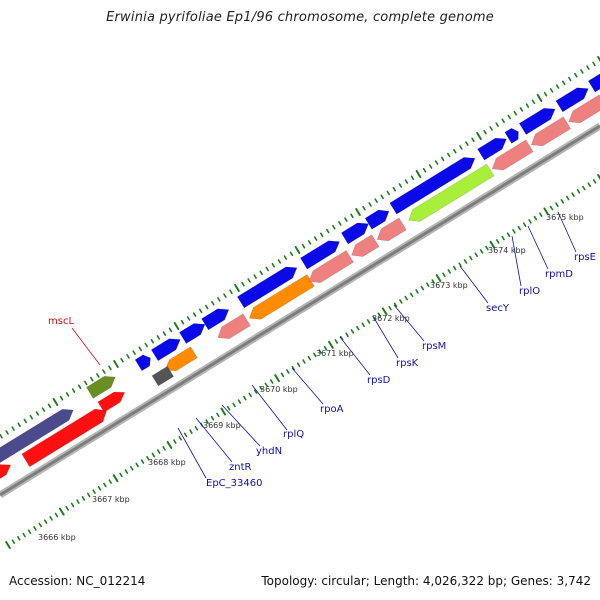 This screenshot has height=600, width=600. I want to click on feature-reverse-red-small, so click(111, 402).